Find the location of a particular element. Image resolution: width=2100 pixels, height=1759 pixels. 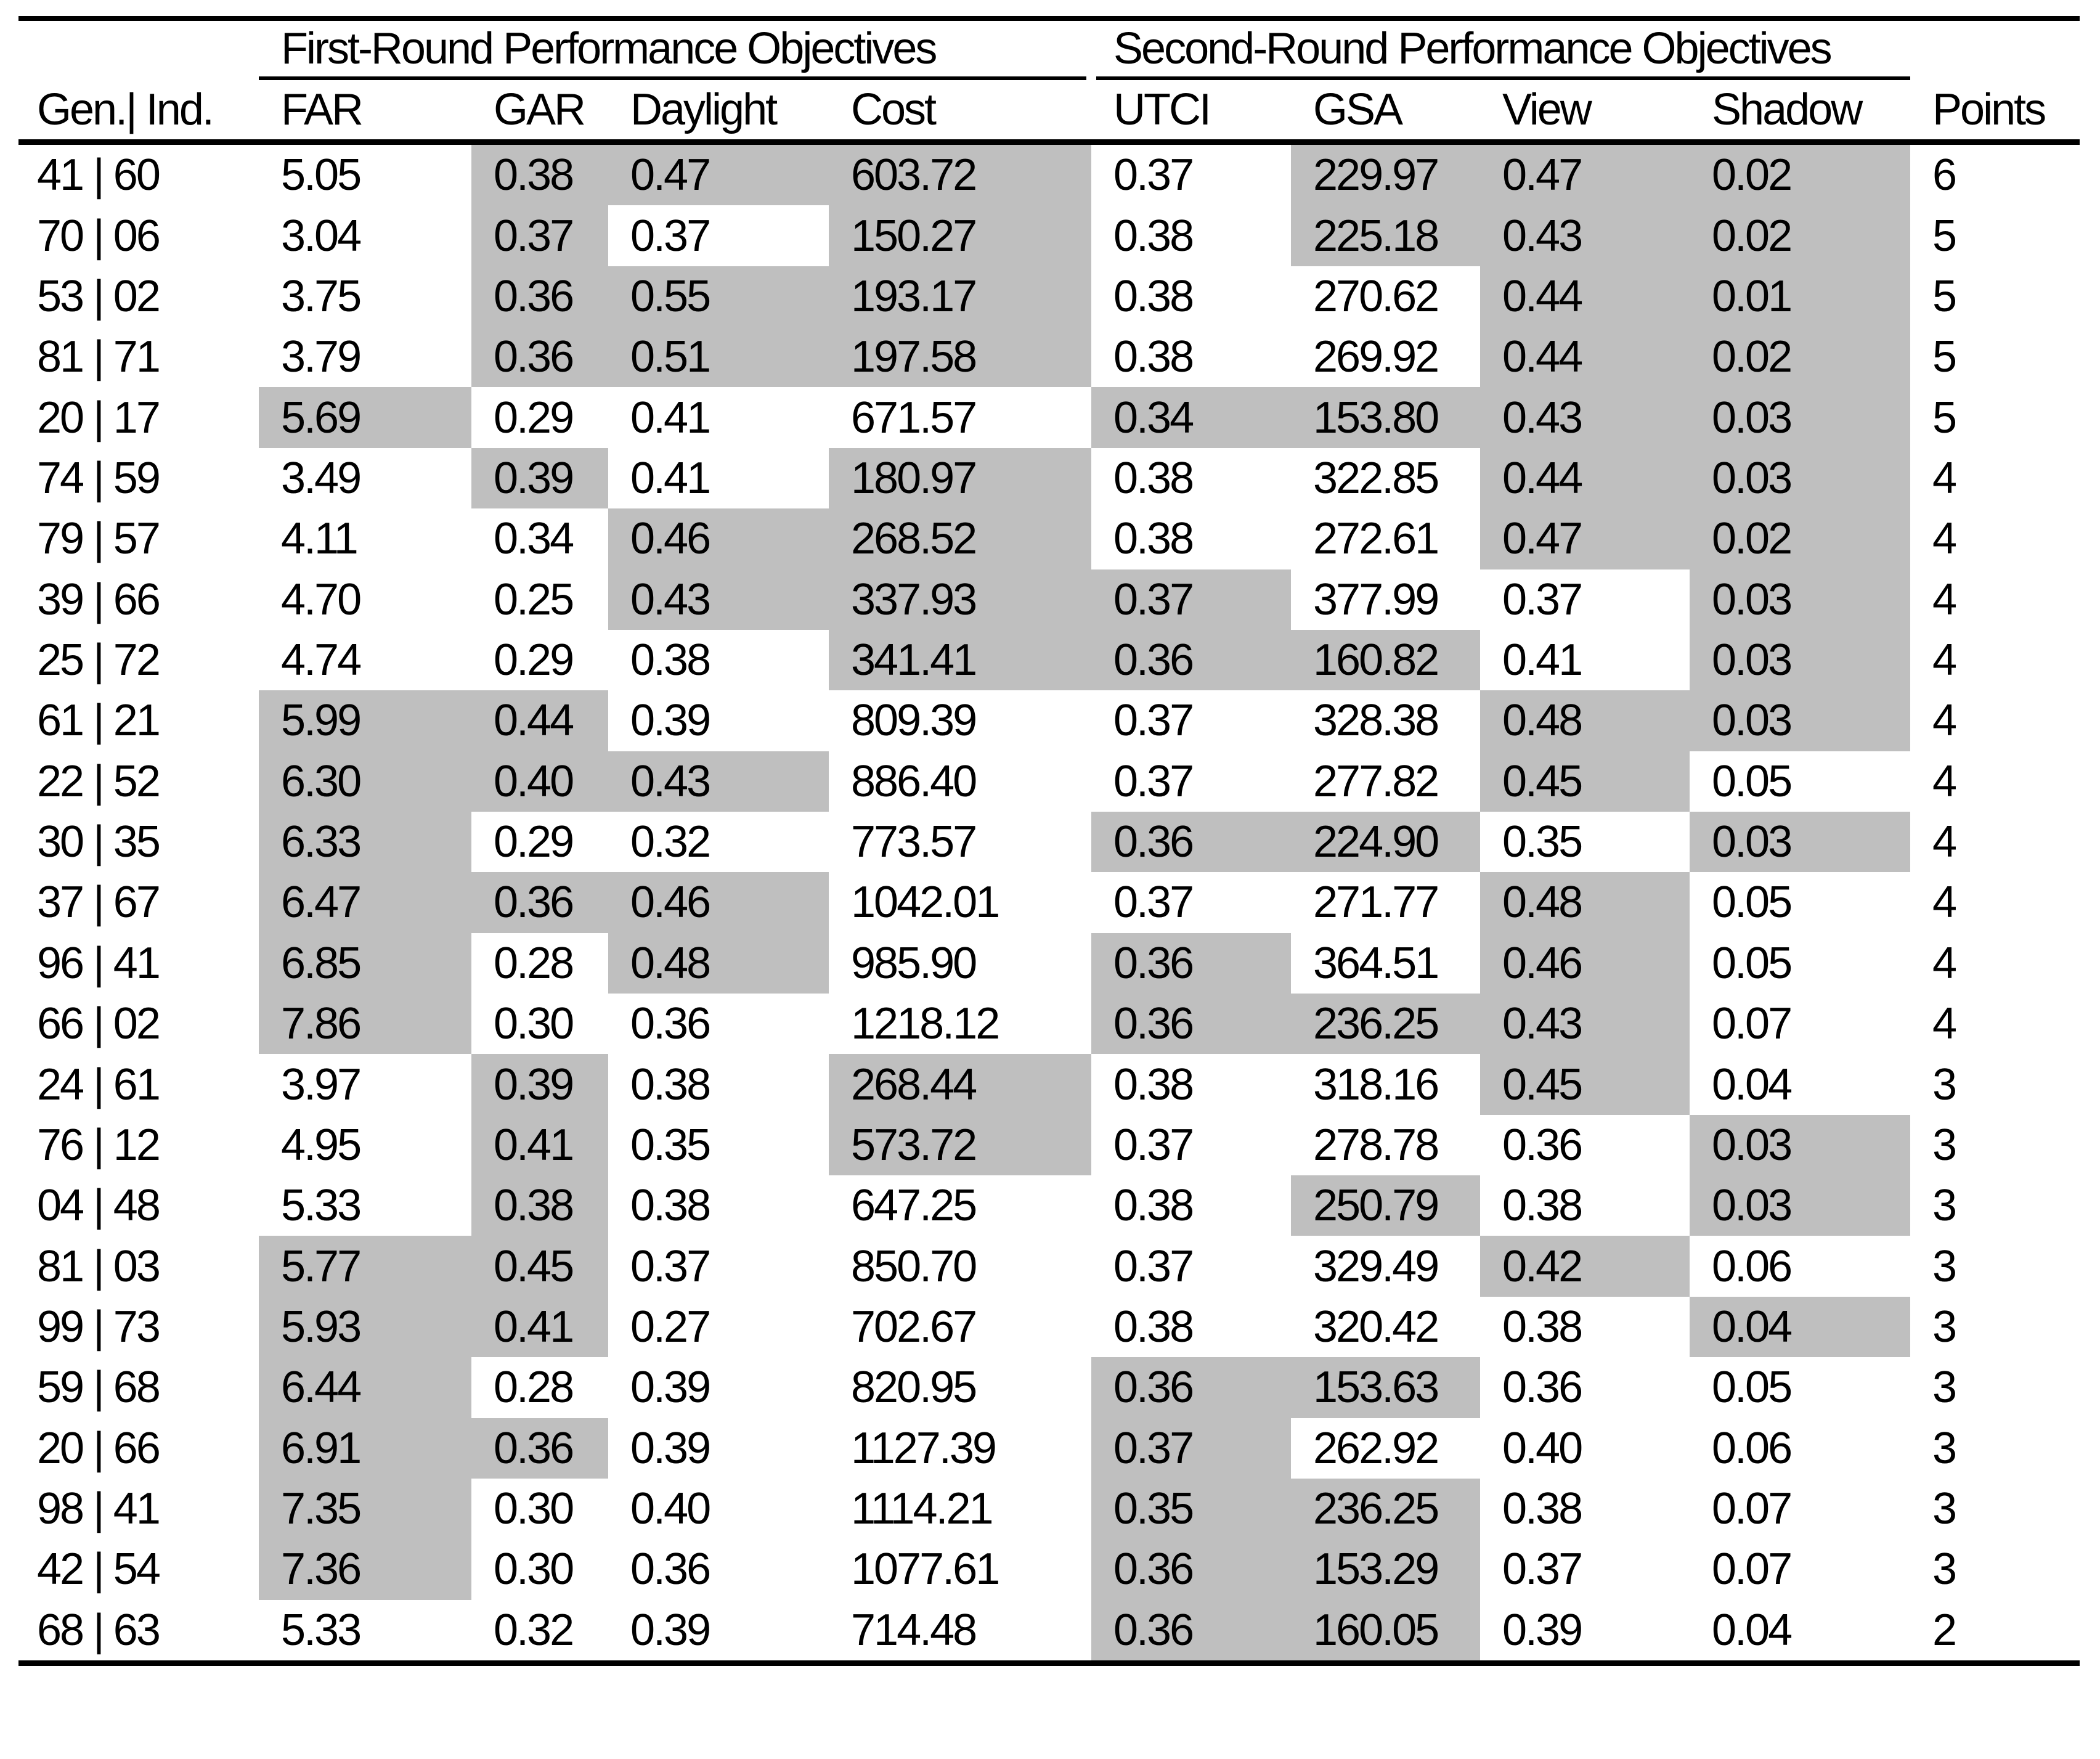

value-cell-daylight: 0.55 is located at coordinates (718, 296).